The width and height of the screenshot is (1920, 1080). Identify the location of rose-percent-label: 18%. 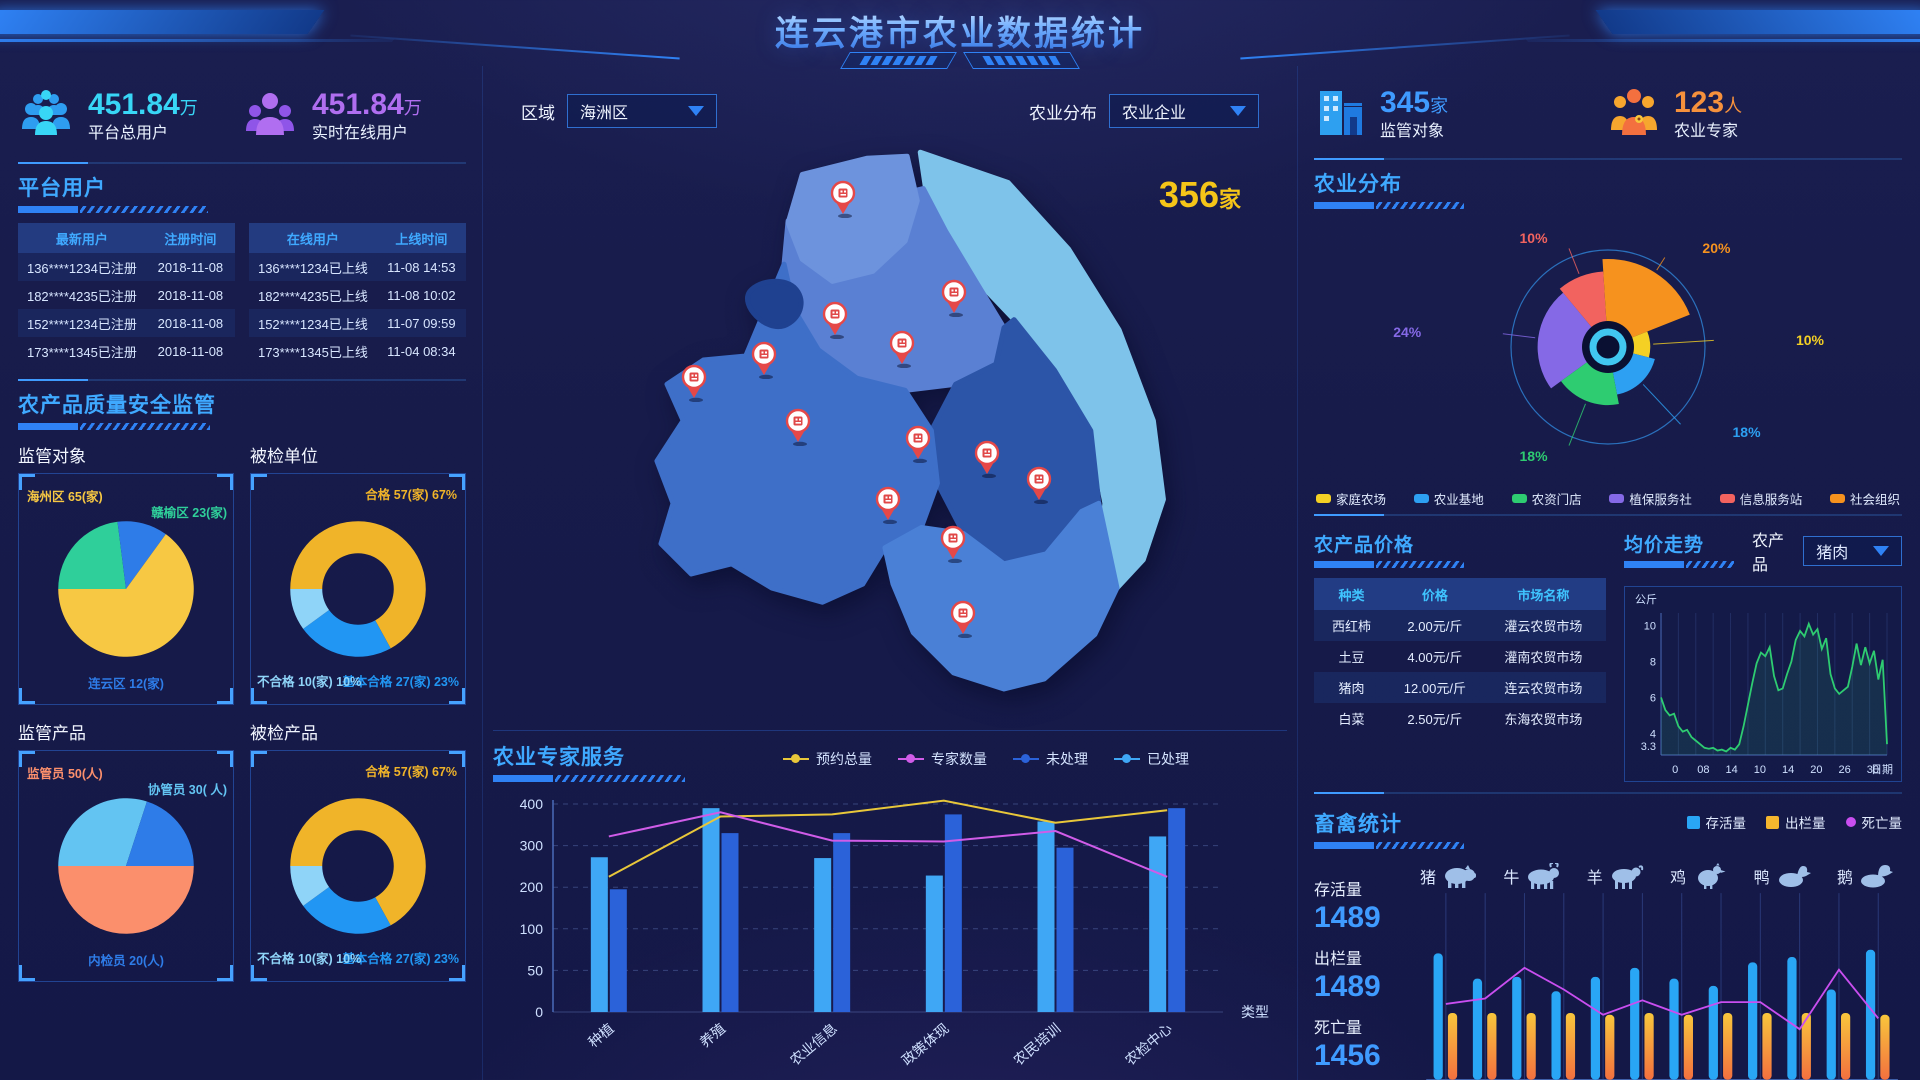
(1533, 455).